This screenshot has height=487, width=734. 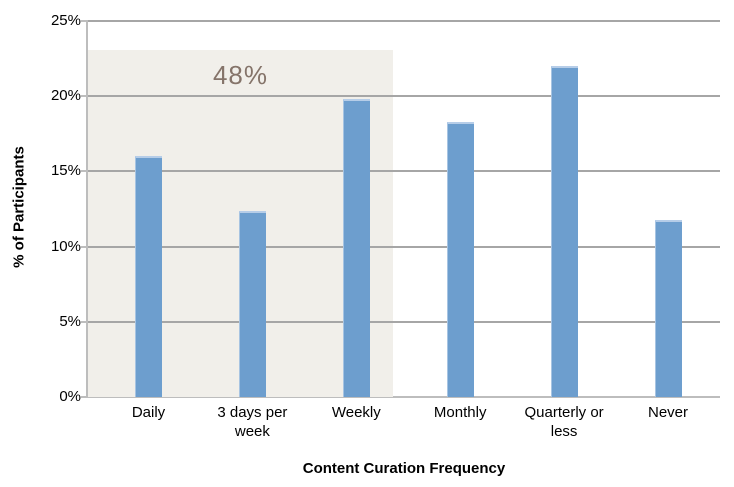 I want to click on y-tick-label: 10%, so click(x=65, y=246).